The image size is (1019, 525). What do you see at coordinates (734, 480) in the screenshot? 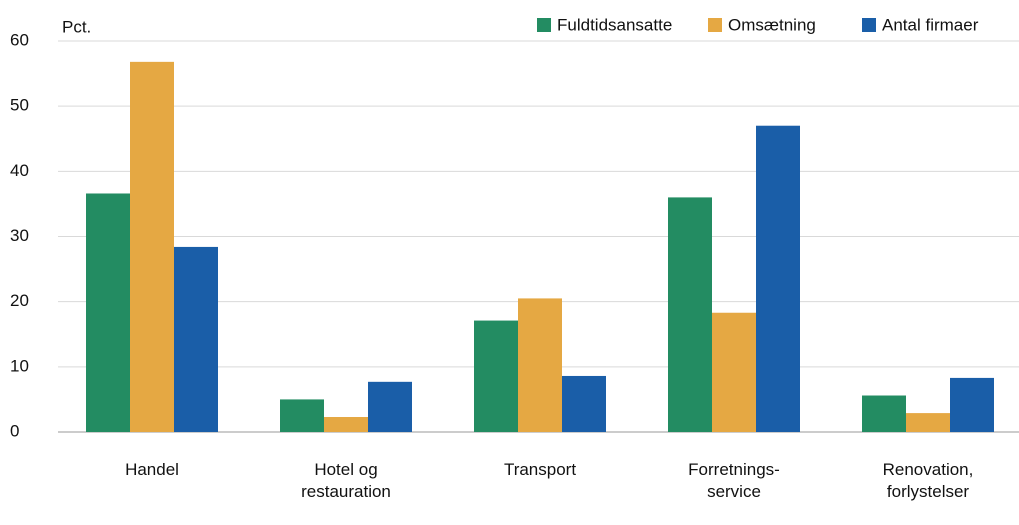
I see `x-tick-label: Forretnings- service` at bounding box center [734, 480].